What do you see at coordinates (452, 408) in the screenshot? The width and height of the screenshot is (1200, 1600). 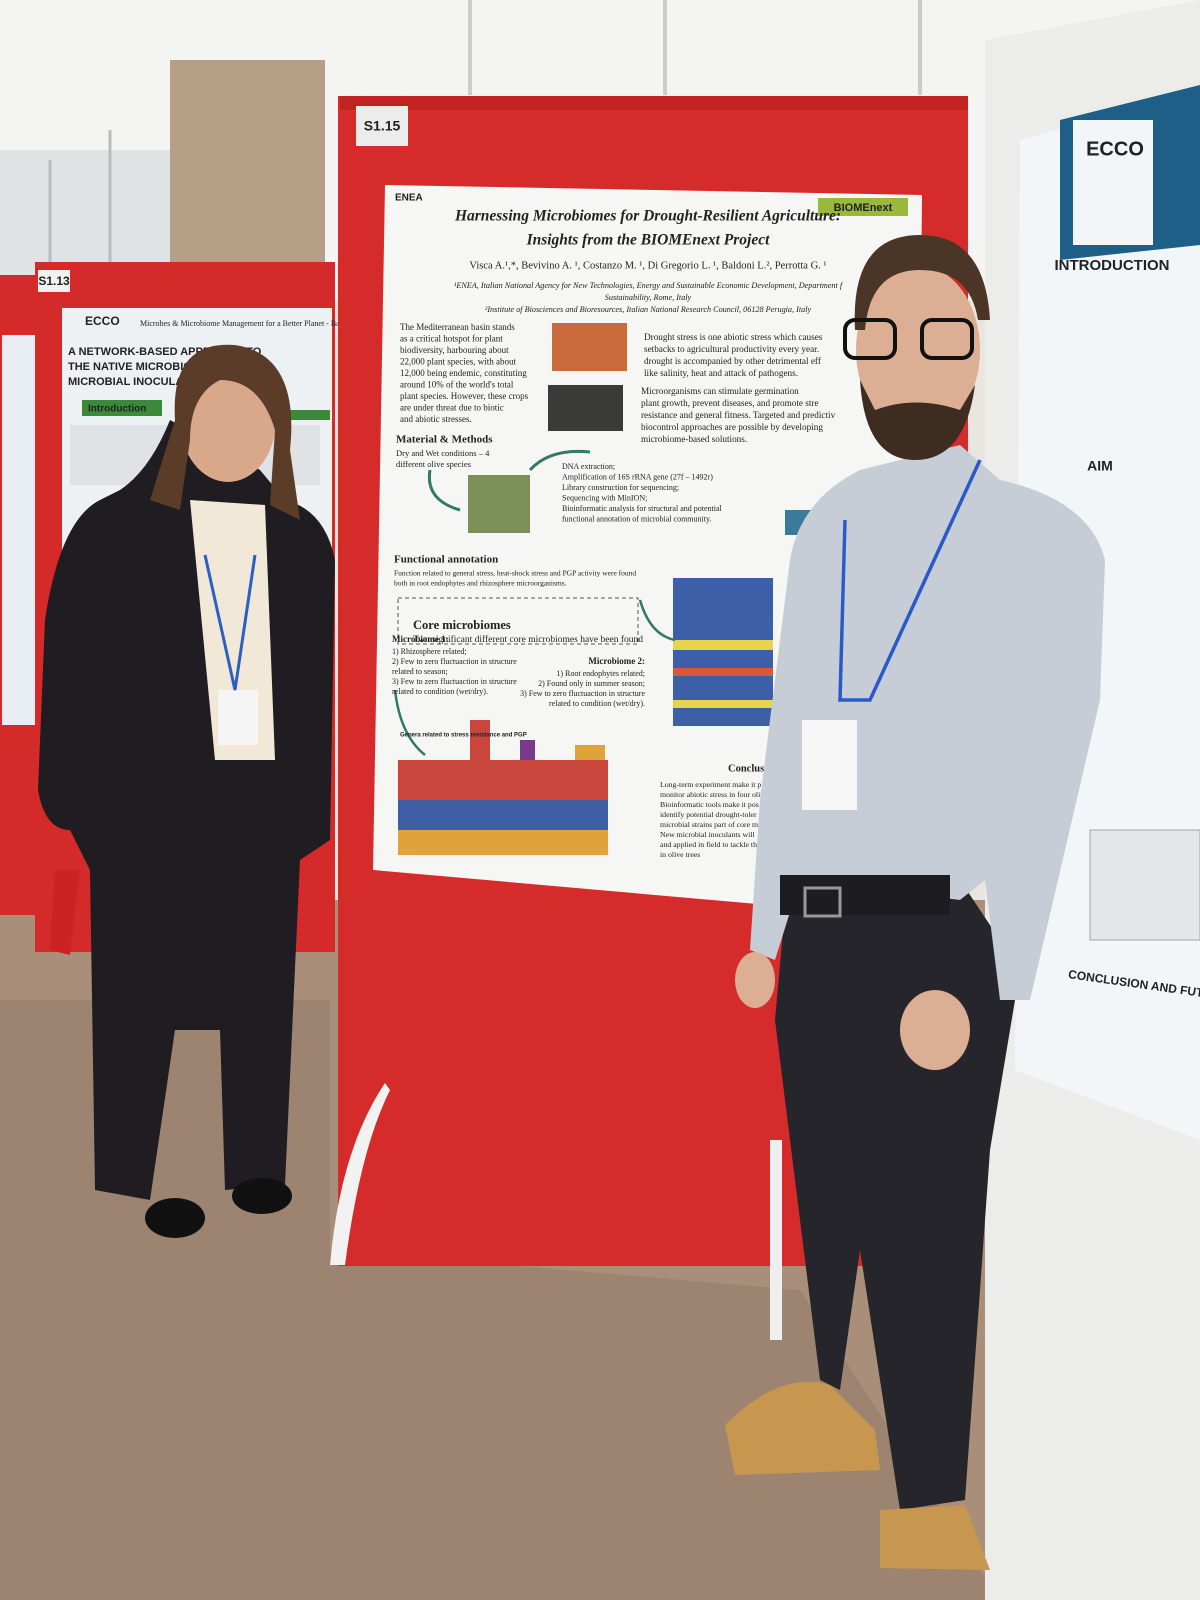 I see `text-line: are under threat due to biotic` at bounding box center [452, 408].